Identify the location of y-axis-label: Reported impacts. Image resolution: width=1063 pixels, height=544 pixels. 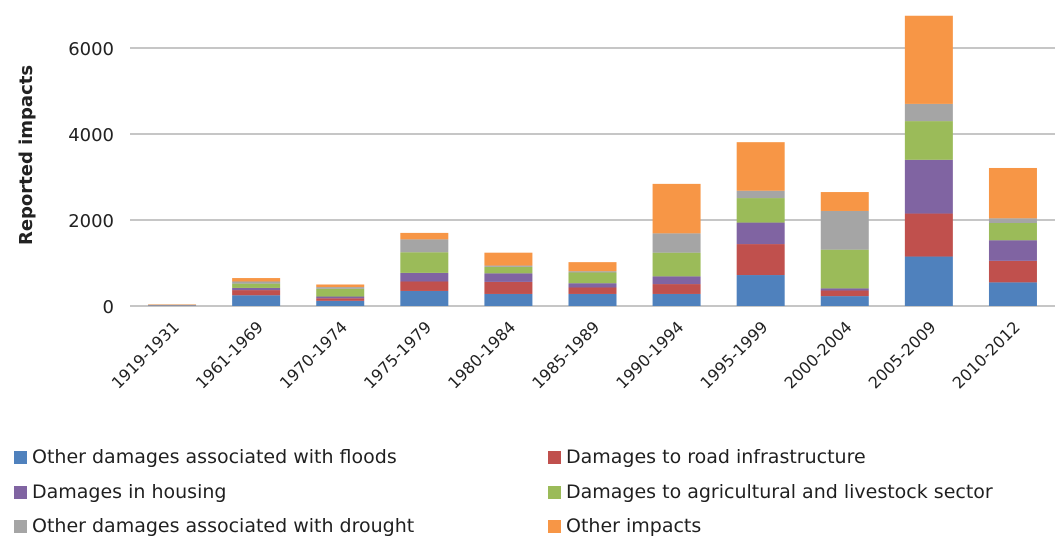
(26, 155).